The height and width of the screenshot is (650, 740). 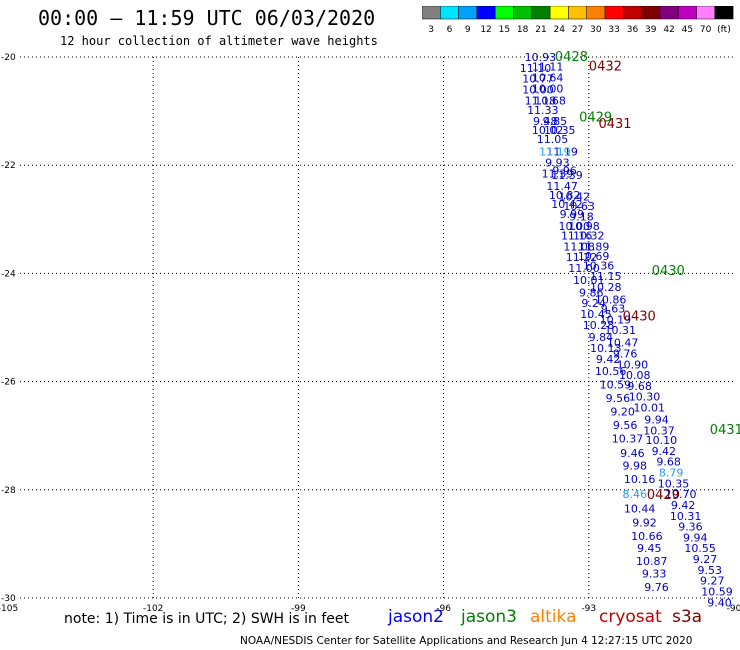 What do you see at coordinates (540, 30) in the screenshot?
I see `colorbar-label: 21` at bounding box center [540, 30].